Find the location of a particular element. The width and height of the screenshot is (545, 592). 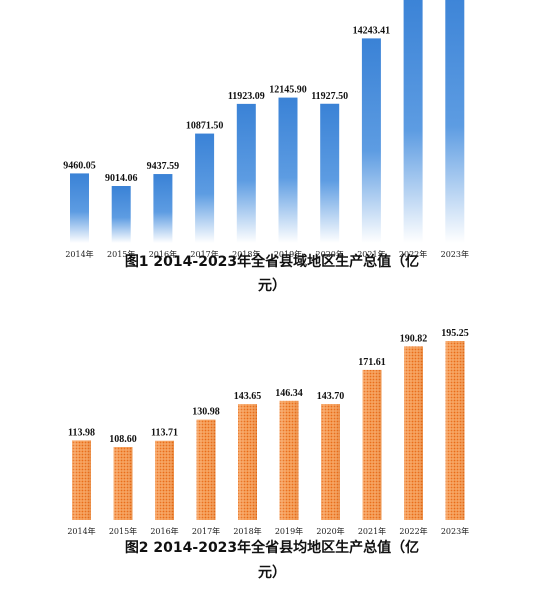

chart-1-data-label: 14243.41 is located at coordinates (372, 30).